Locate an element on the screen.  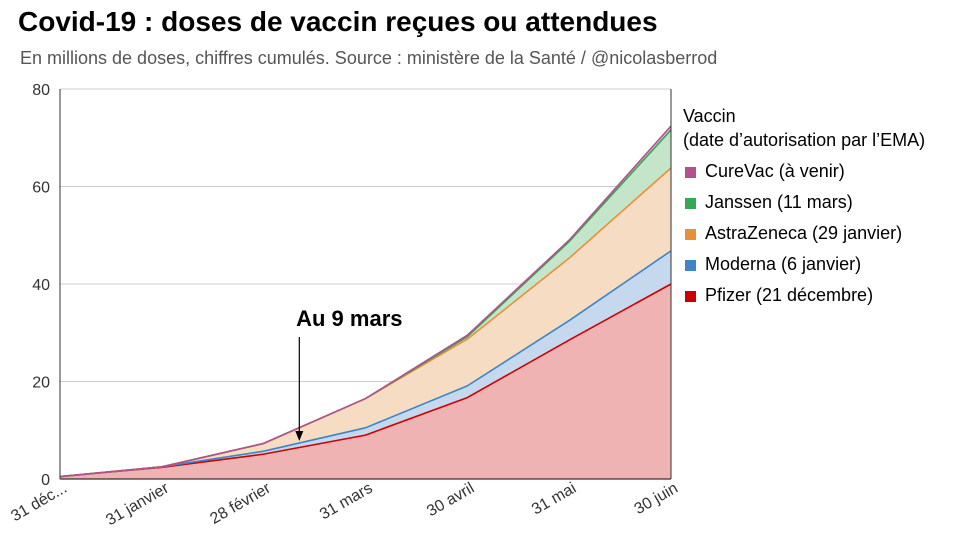
y-tick-label: 40 is located at coordinates (41, 285).